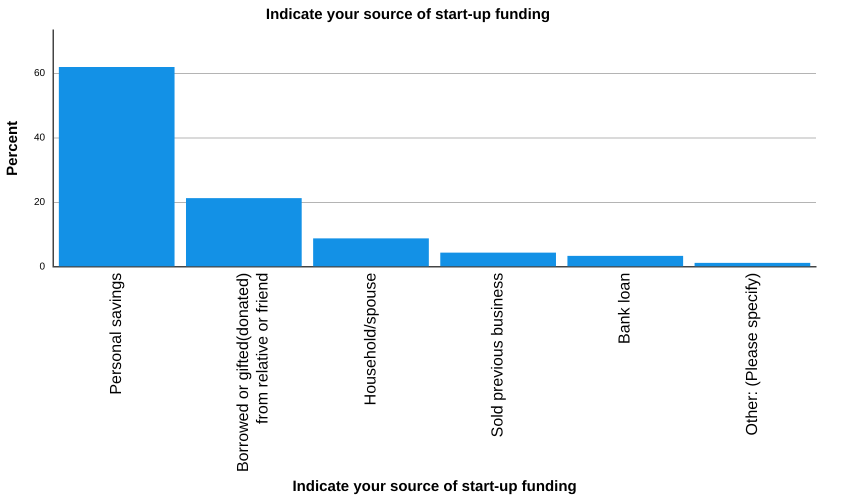  I want to click on x-tick-label: Household/spouse, so click(371, 339).